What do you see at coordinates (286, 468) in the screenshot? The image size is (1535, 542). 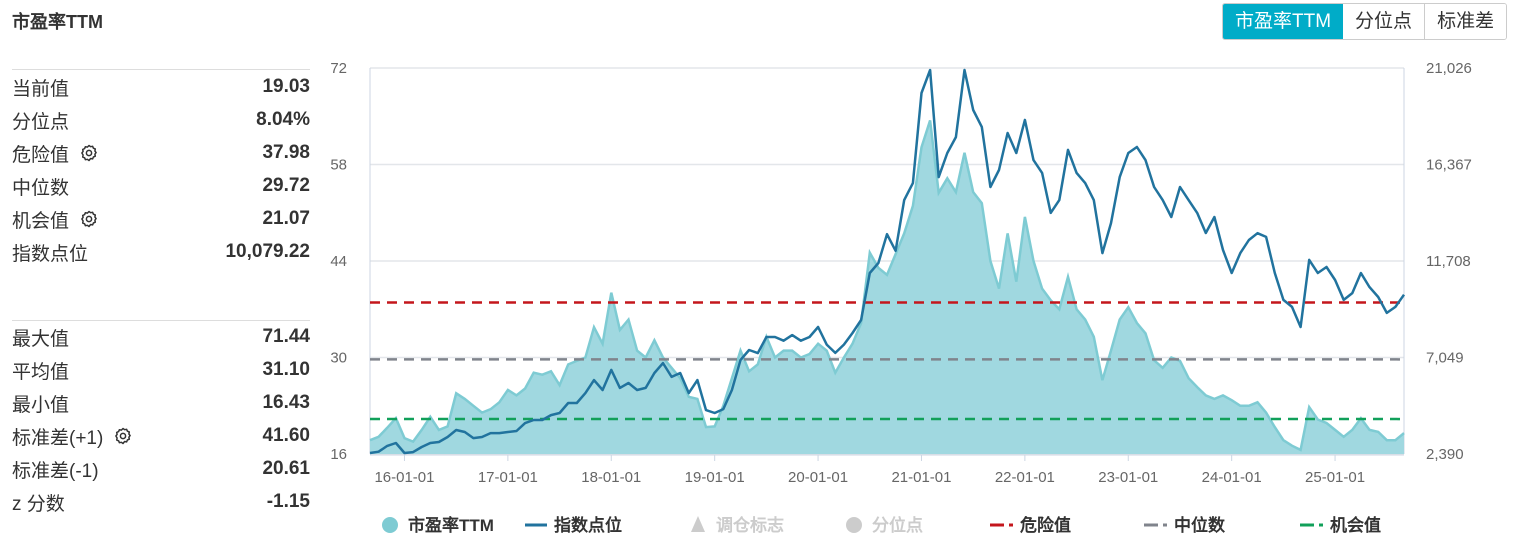 I see `stat-value: 20.61` at bounding box center [286, 468].